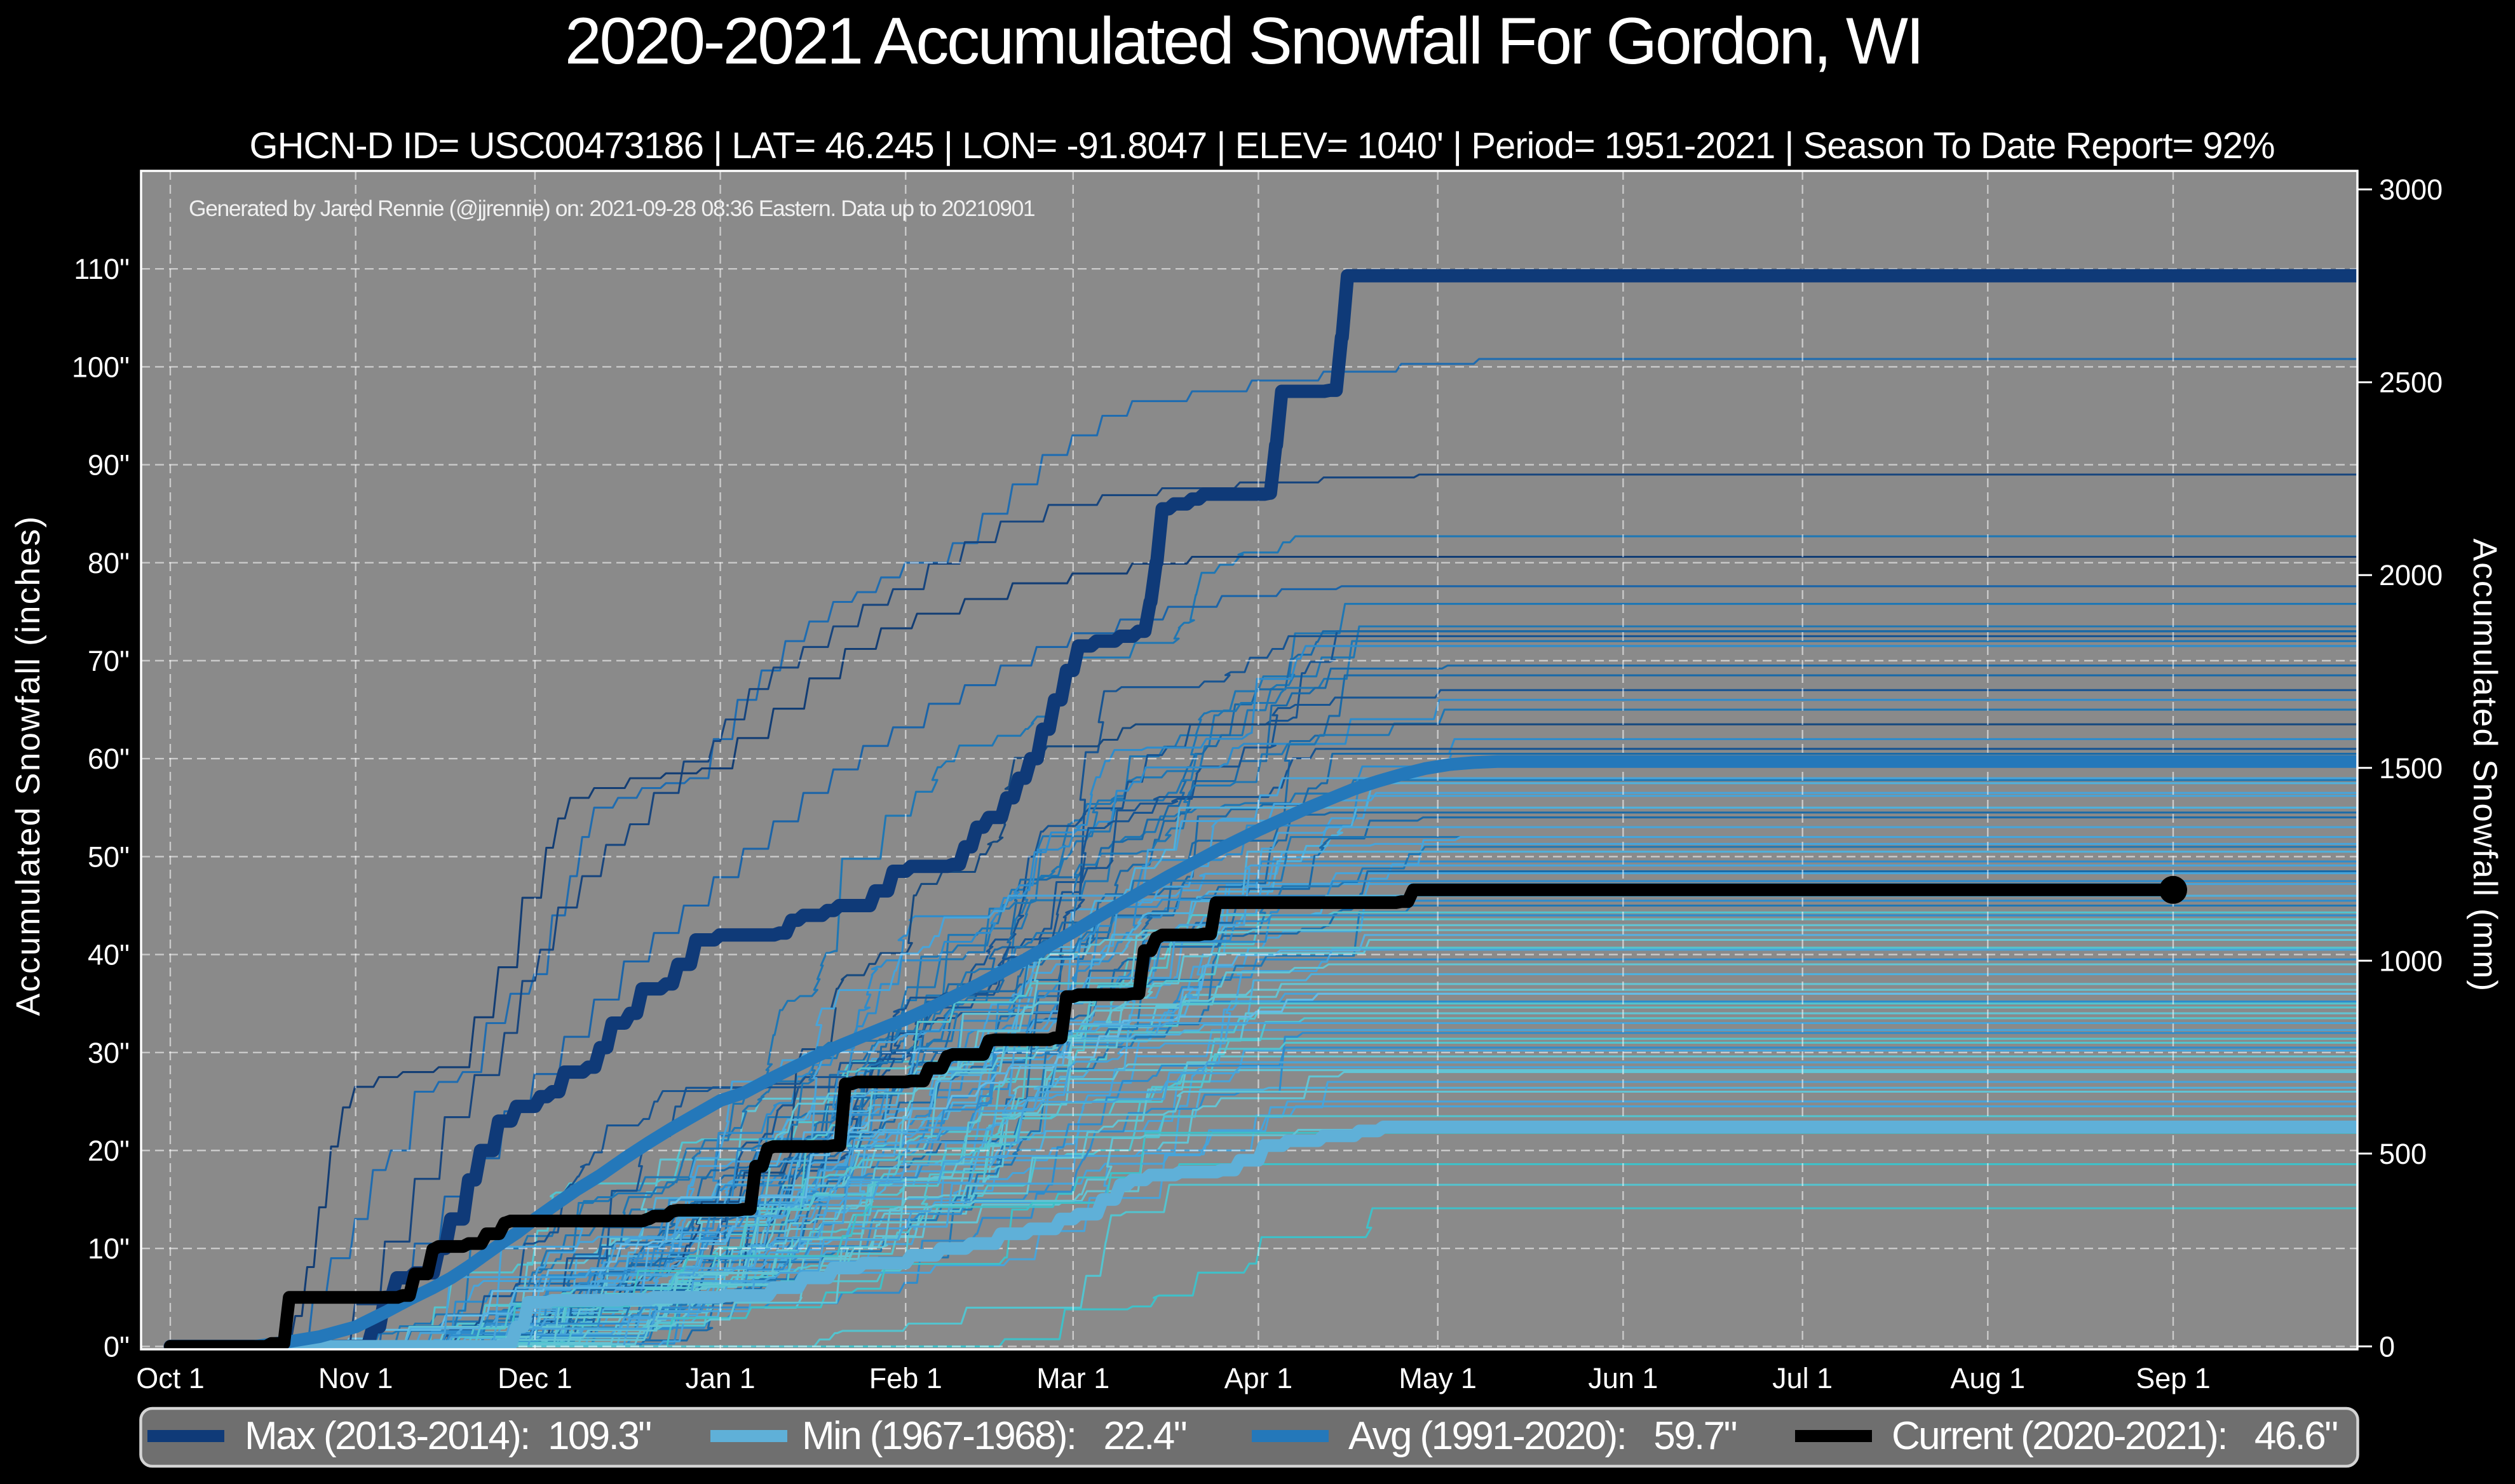 The image size is (2515, 1484). Describe the element at coordinates (2173, 1378) in the screenshot. I see `svg-text: Sep 1` at that location.